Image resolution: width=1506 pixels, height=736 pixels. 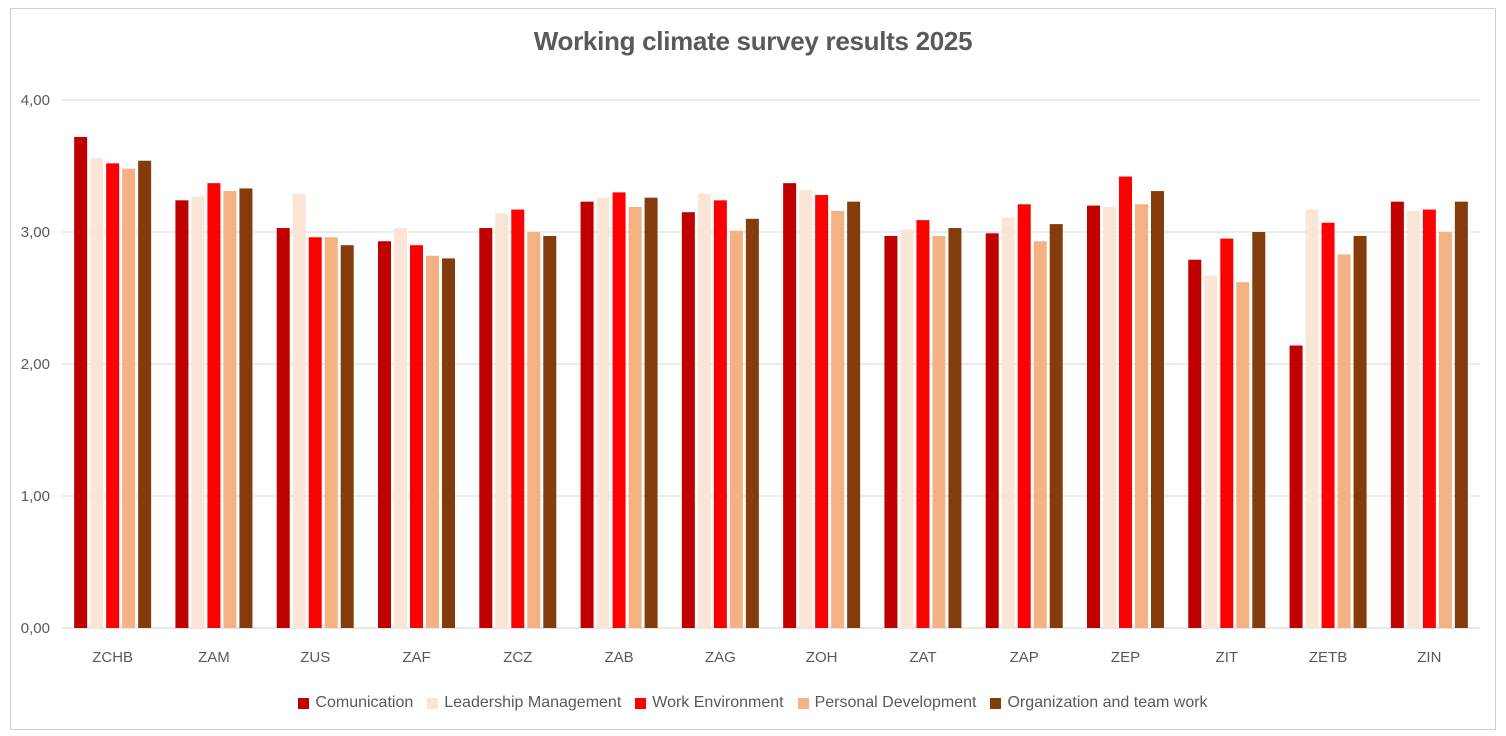 I want to click on bar-zat-leadership-management, so click(x=907, y=429).